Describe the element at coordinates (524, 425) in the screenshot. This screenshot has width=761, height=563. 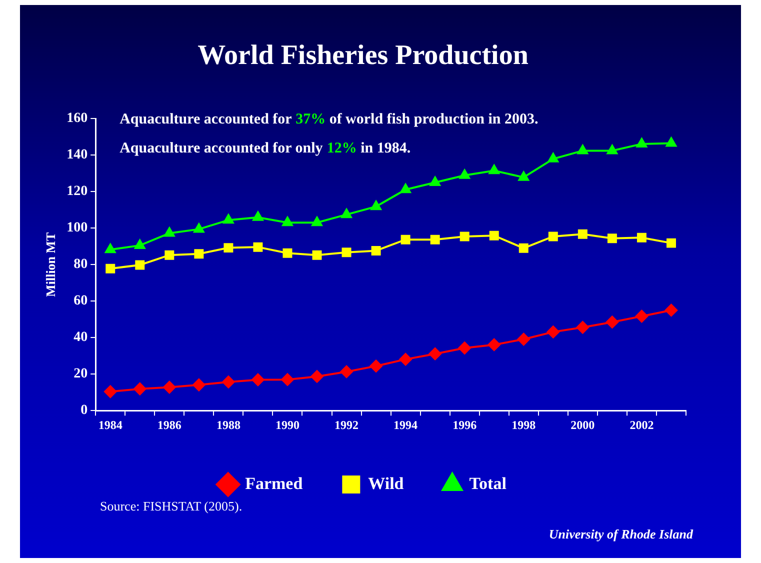
I see `x-tick-label: 1998` at that location.